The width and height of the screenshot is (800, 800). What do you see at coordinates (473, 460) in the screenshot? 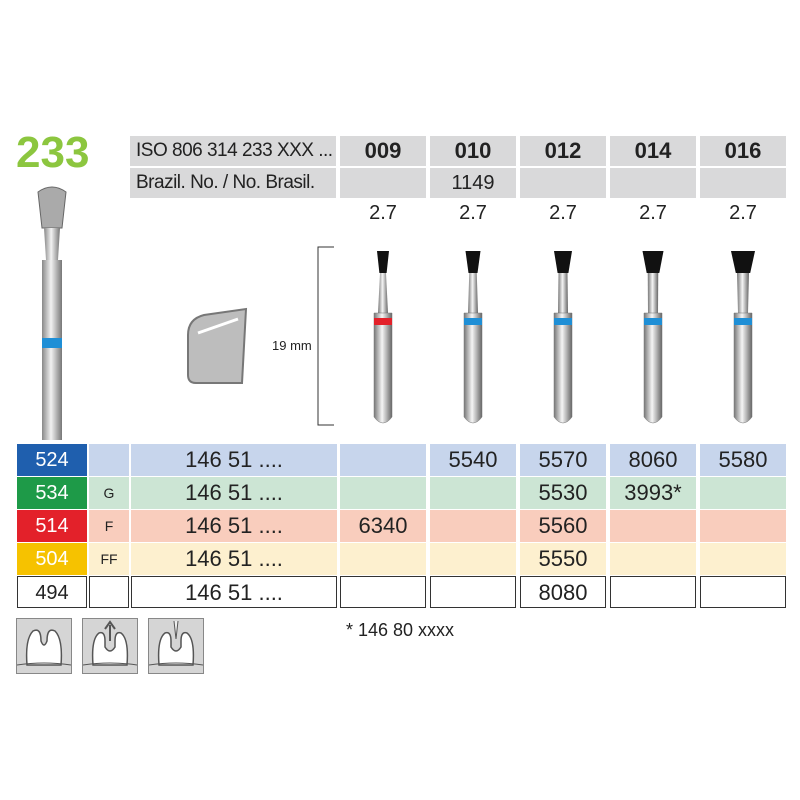
I see `order-number: 5540` at bounding box center [473, 460].